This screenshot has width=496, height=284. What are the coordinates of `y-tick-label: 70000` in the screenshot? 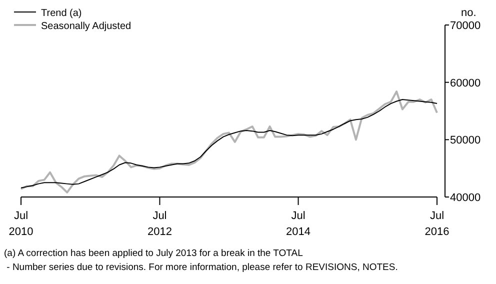 It's located at (465, 26).